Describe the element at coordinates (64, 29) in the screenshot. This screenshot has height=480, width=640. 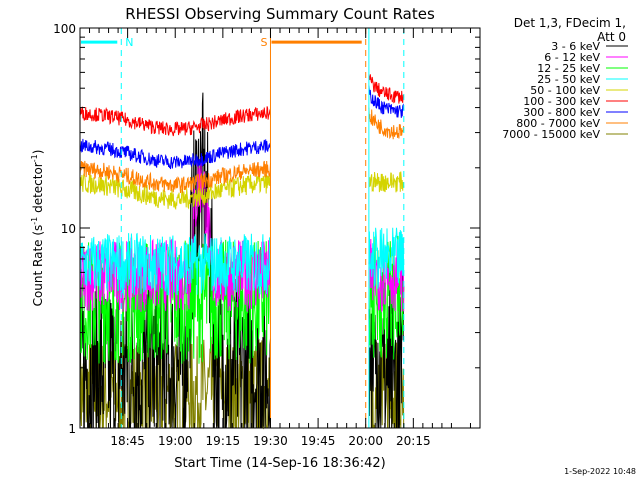
I see `y-tick-label: 100` at that location.